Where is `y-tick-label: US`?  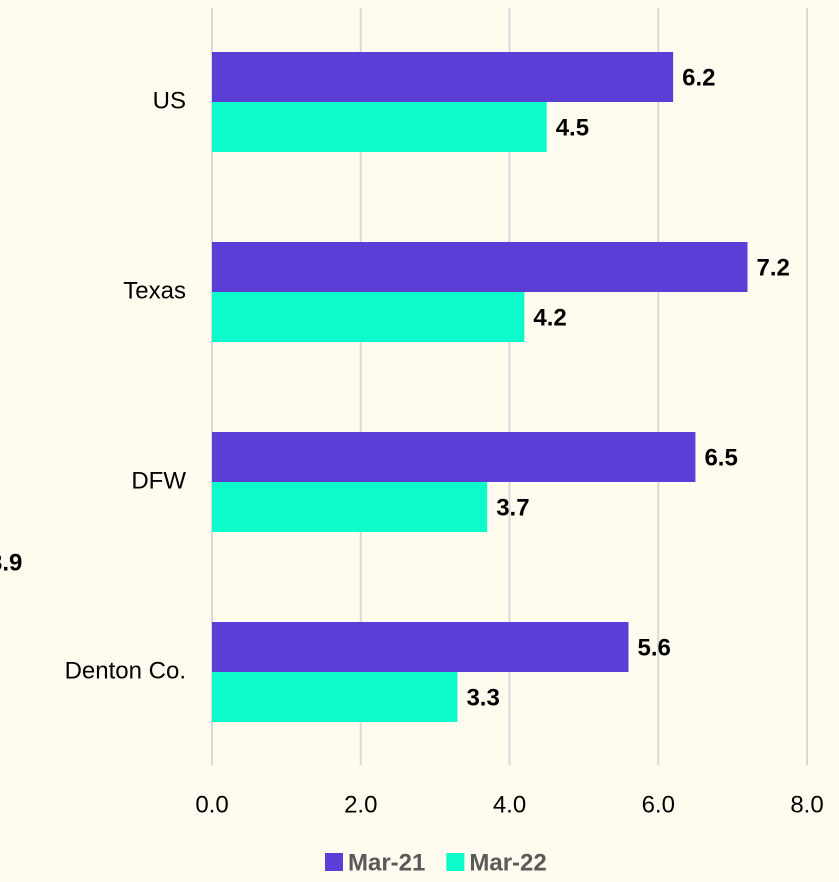 y-tick-label: US is located at coordinates (169, 100).